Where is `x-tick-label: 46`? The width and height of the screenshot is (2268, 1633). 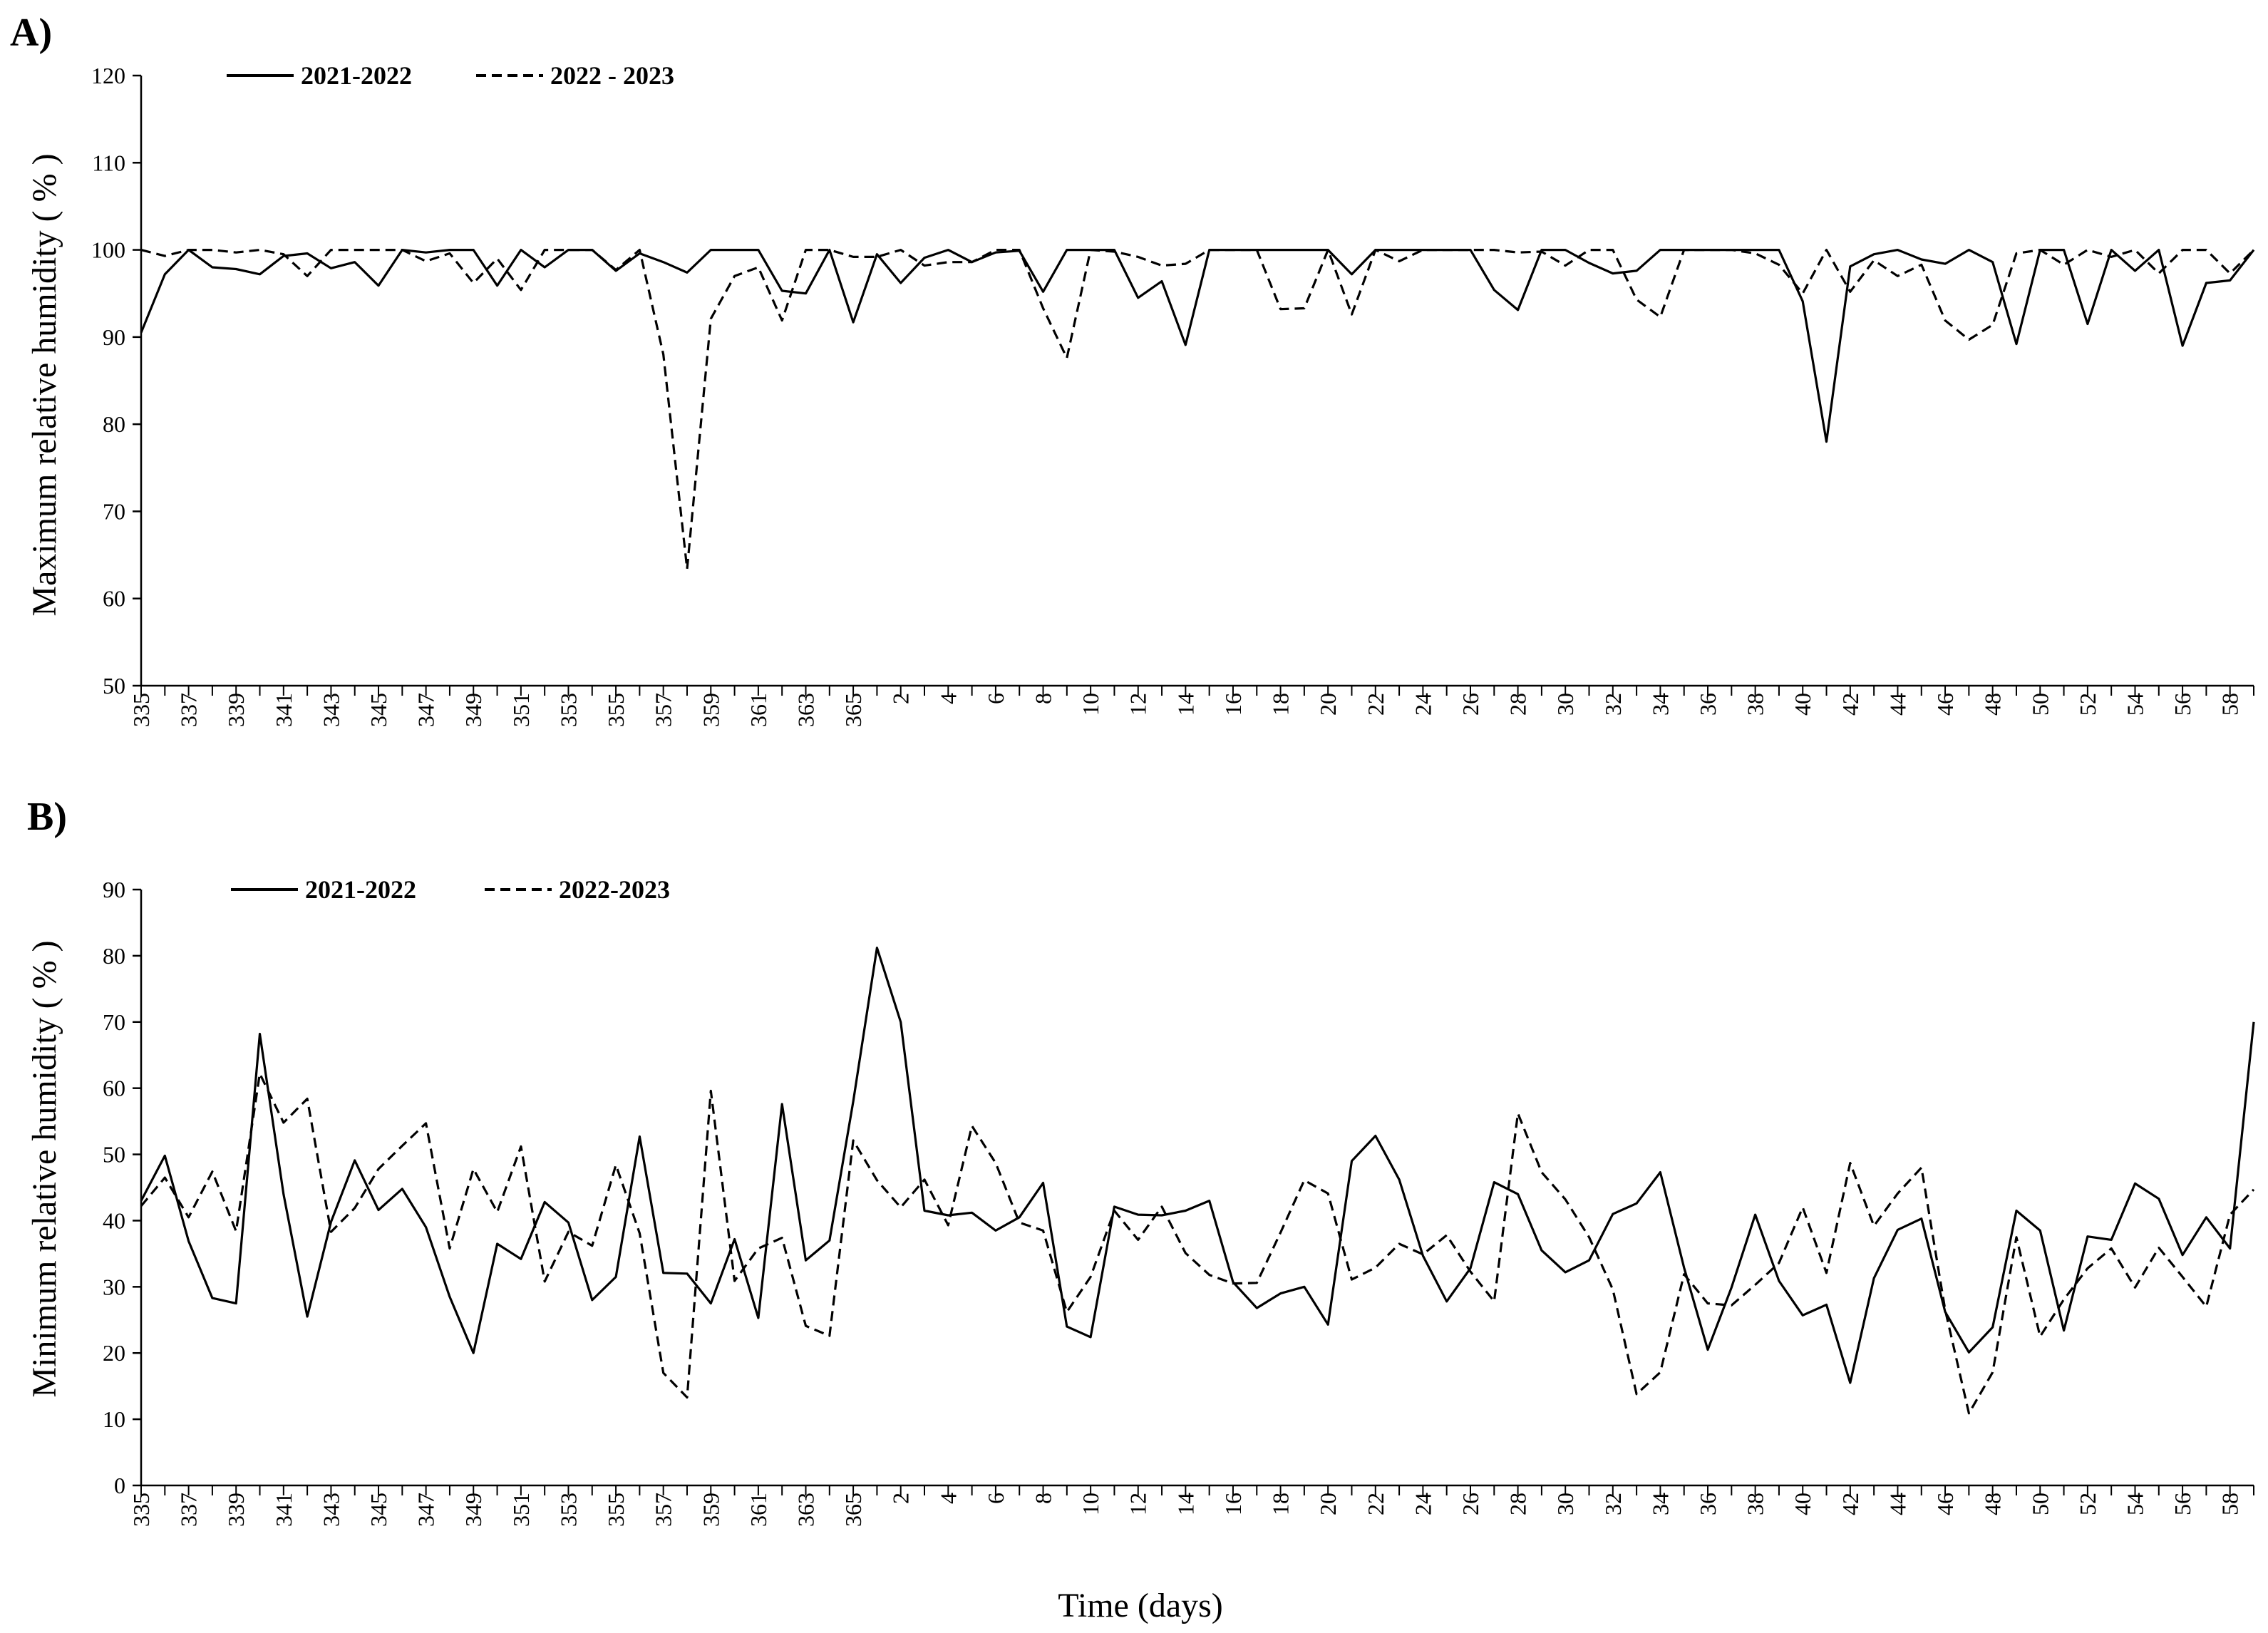 x-tick-label: 46 is located at coordinates (1945, 1504).